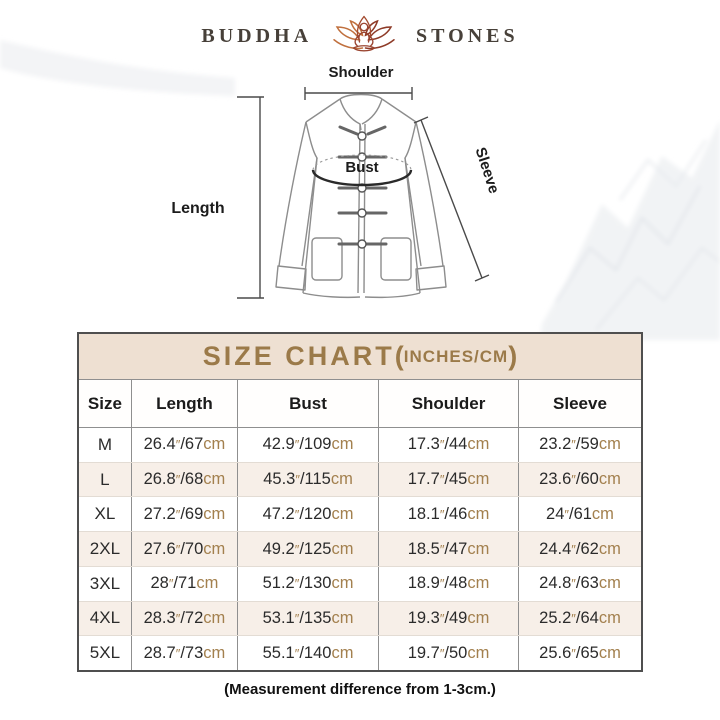 This screenshot has height=720, width=720. I want to click on column-header: Sleeve, so click(580, 403).